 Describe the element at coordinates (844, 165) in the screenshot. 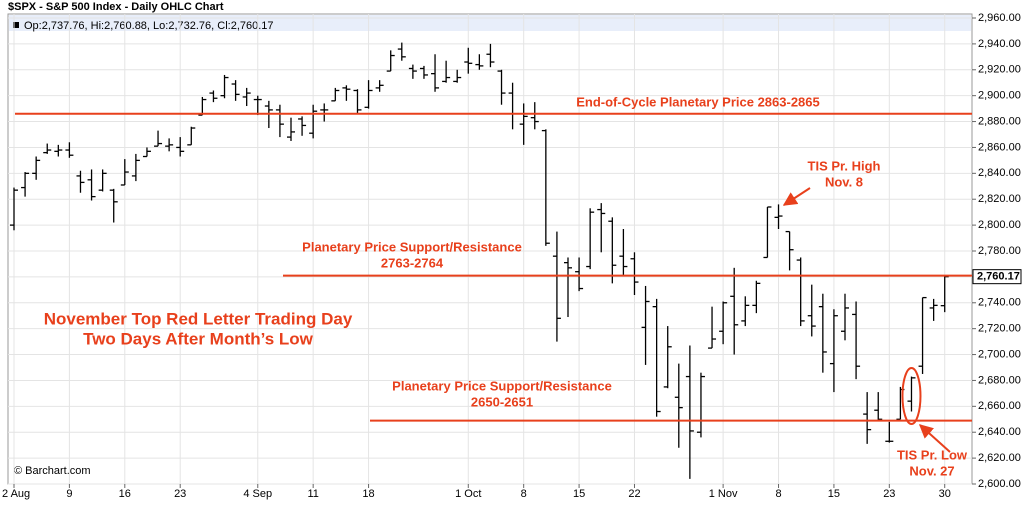

I see `annotation: TIS Pr. High` at that location.